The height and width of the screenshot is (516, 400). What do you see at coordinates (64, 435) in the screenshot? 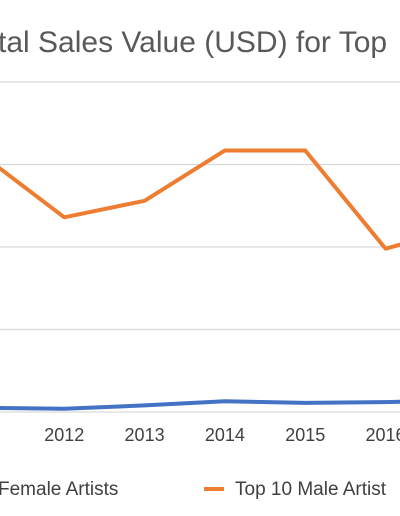
I see `x-tick-label-2012: 2012` at bounding box center [64, 435].